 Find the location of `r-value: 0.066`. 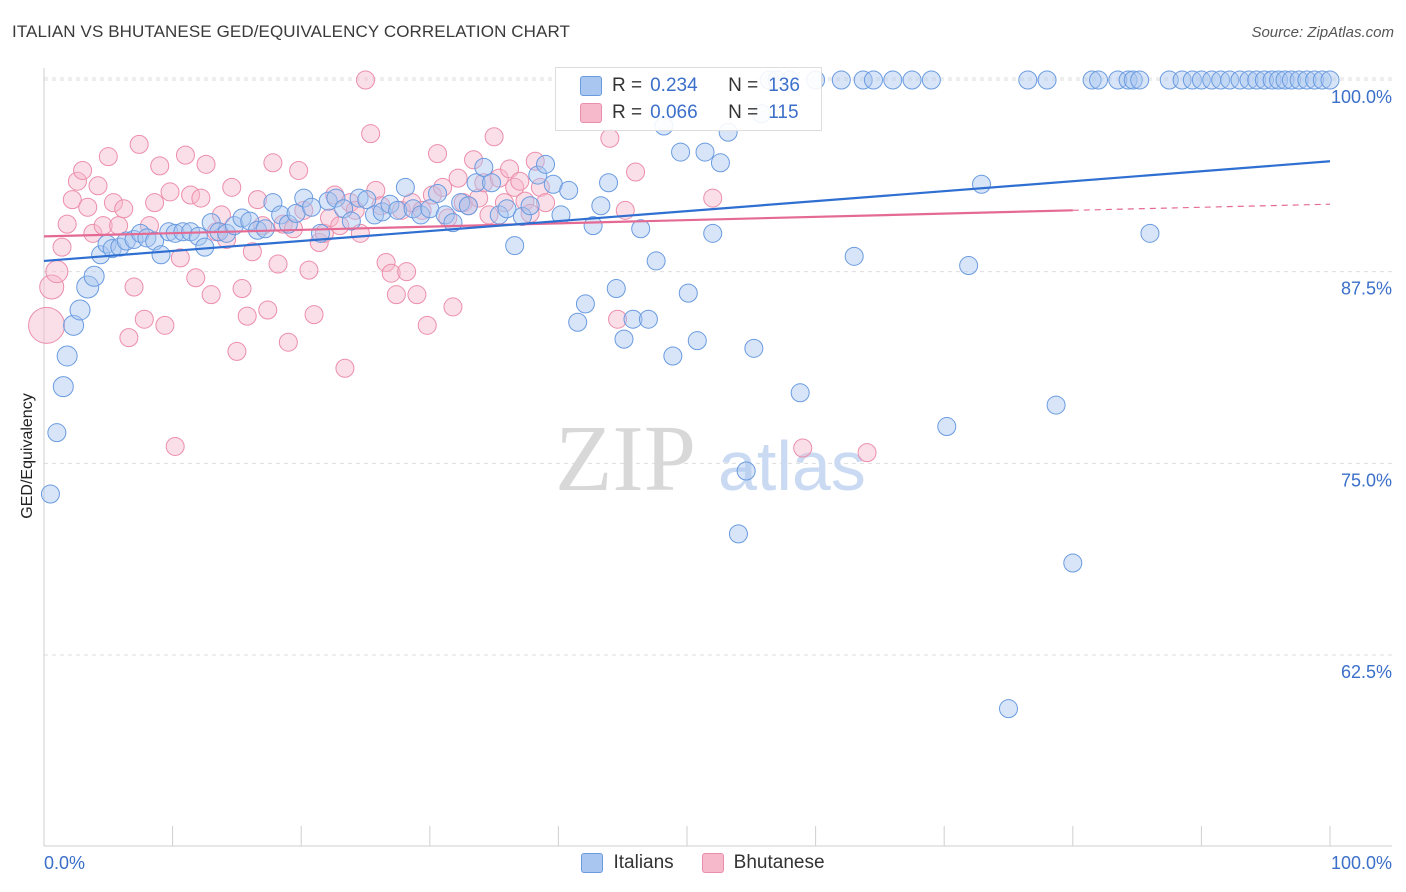

r-value: 0.066 is located at coordinates (674, 112).